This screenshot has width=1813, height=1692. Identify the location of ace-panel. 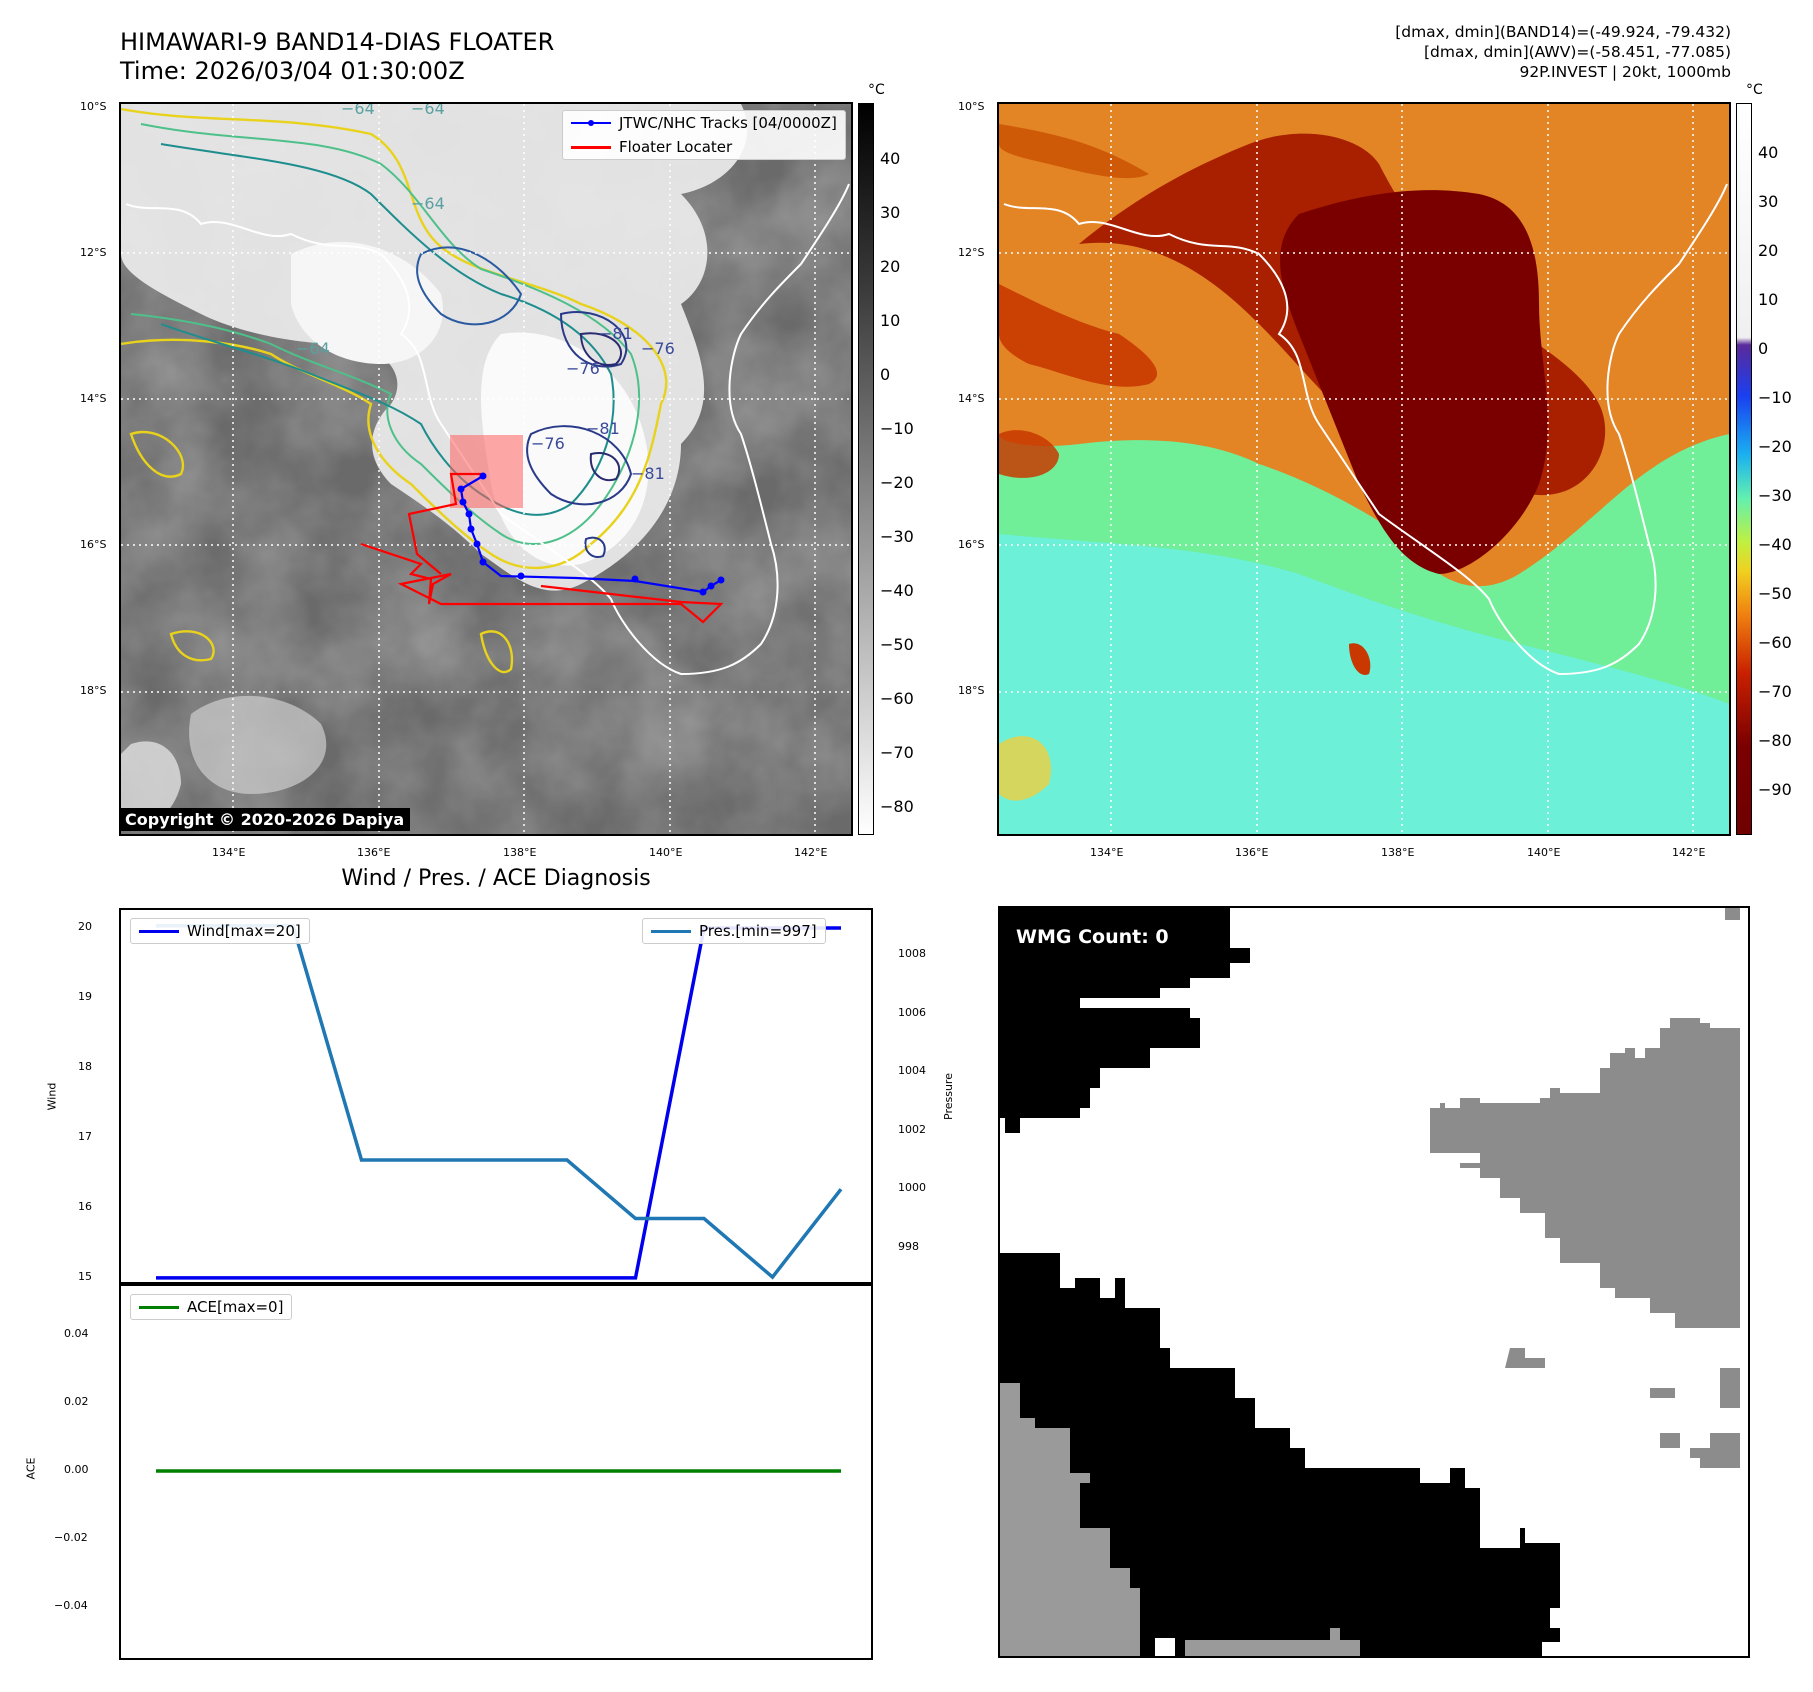
(496, 1471).